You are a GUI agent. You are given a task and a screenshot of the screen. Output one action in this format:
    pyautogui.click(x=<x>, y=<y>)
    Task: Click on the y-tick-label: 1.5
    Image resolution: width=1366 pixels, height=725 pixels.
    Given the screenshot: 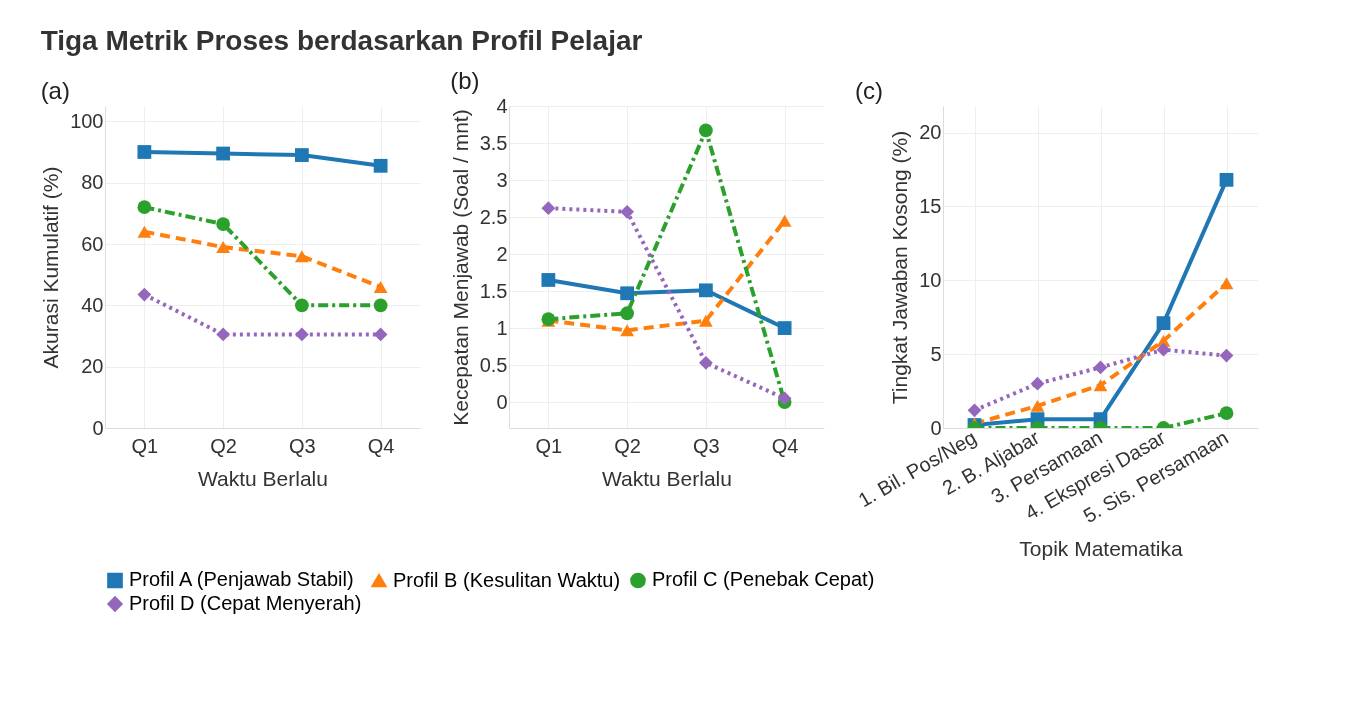 What is the action you would take?
    pyautogui.click(x=493, y=290)
    